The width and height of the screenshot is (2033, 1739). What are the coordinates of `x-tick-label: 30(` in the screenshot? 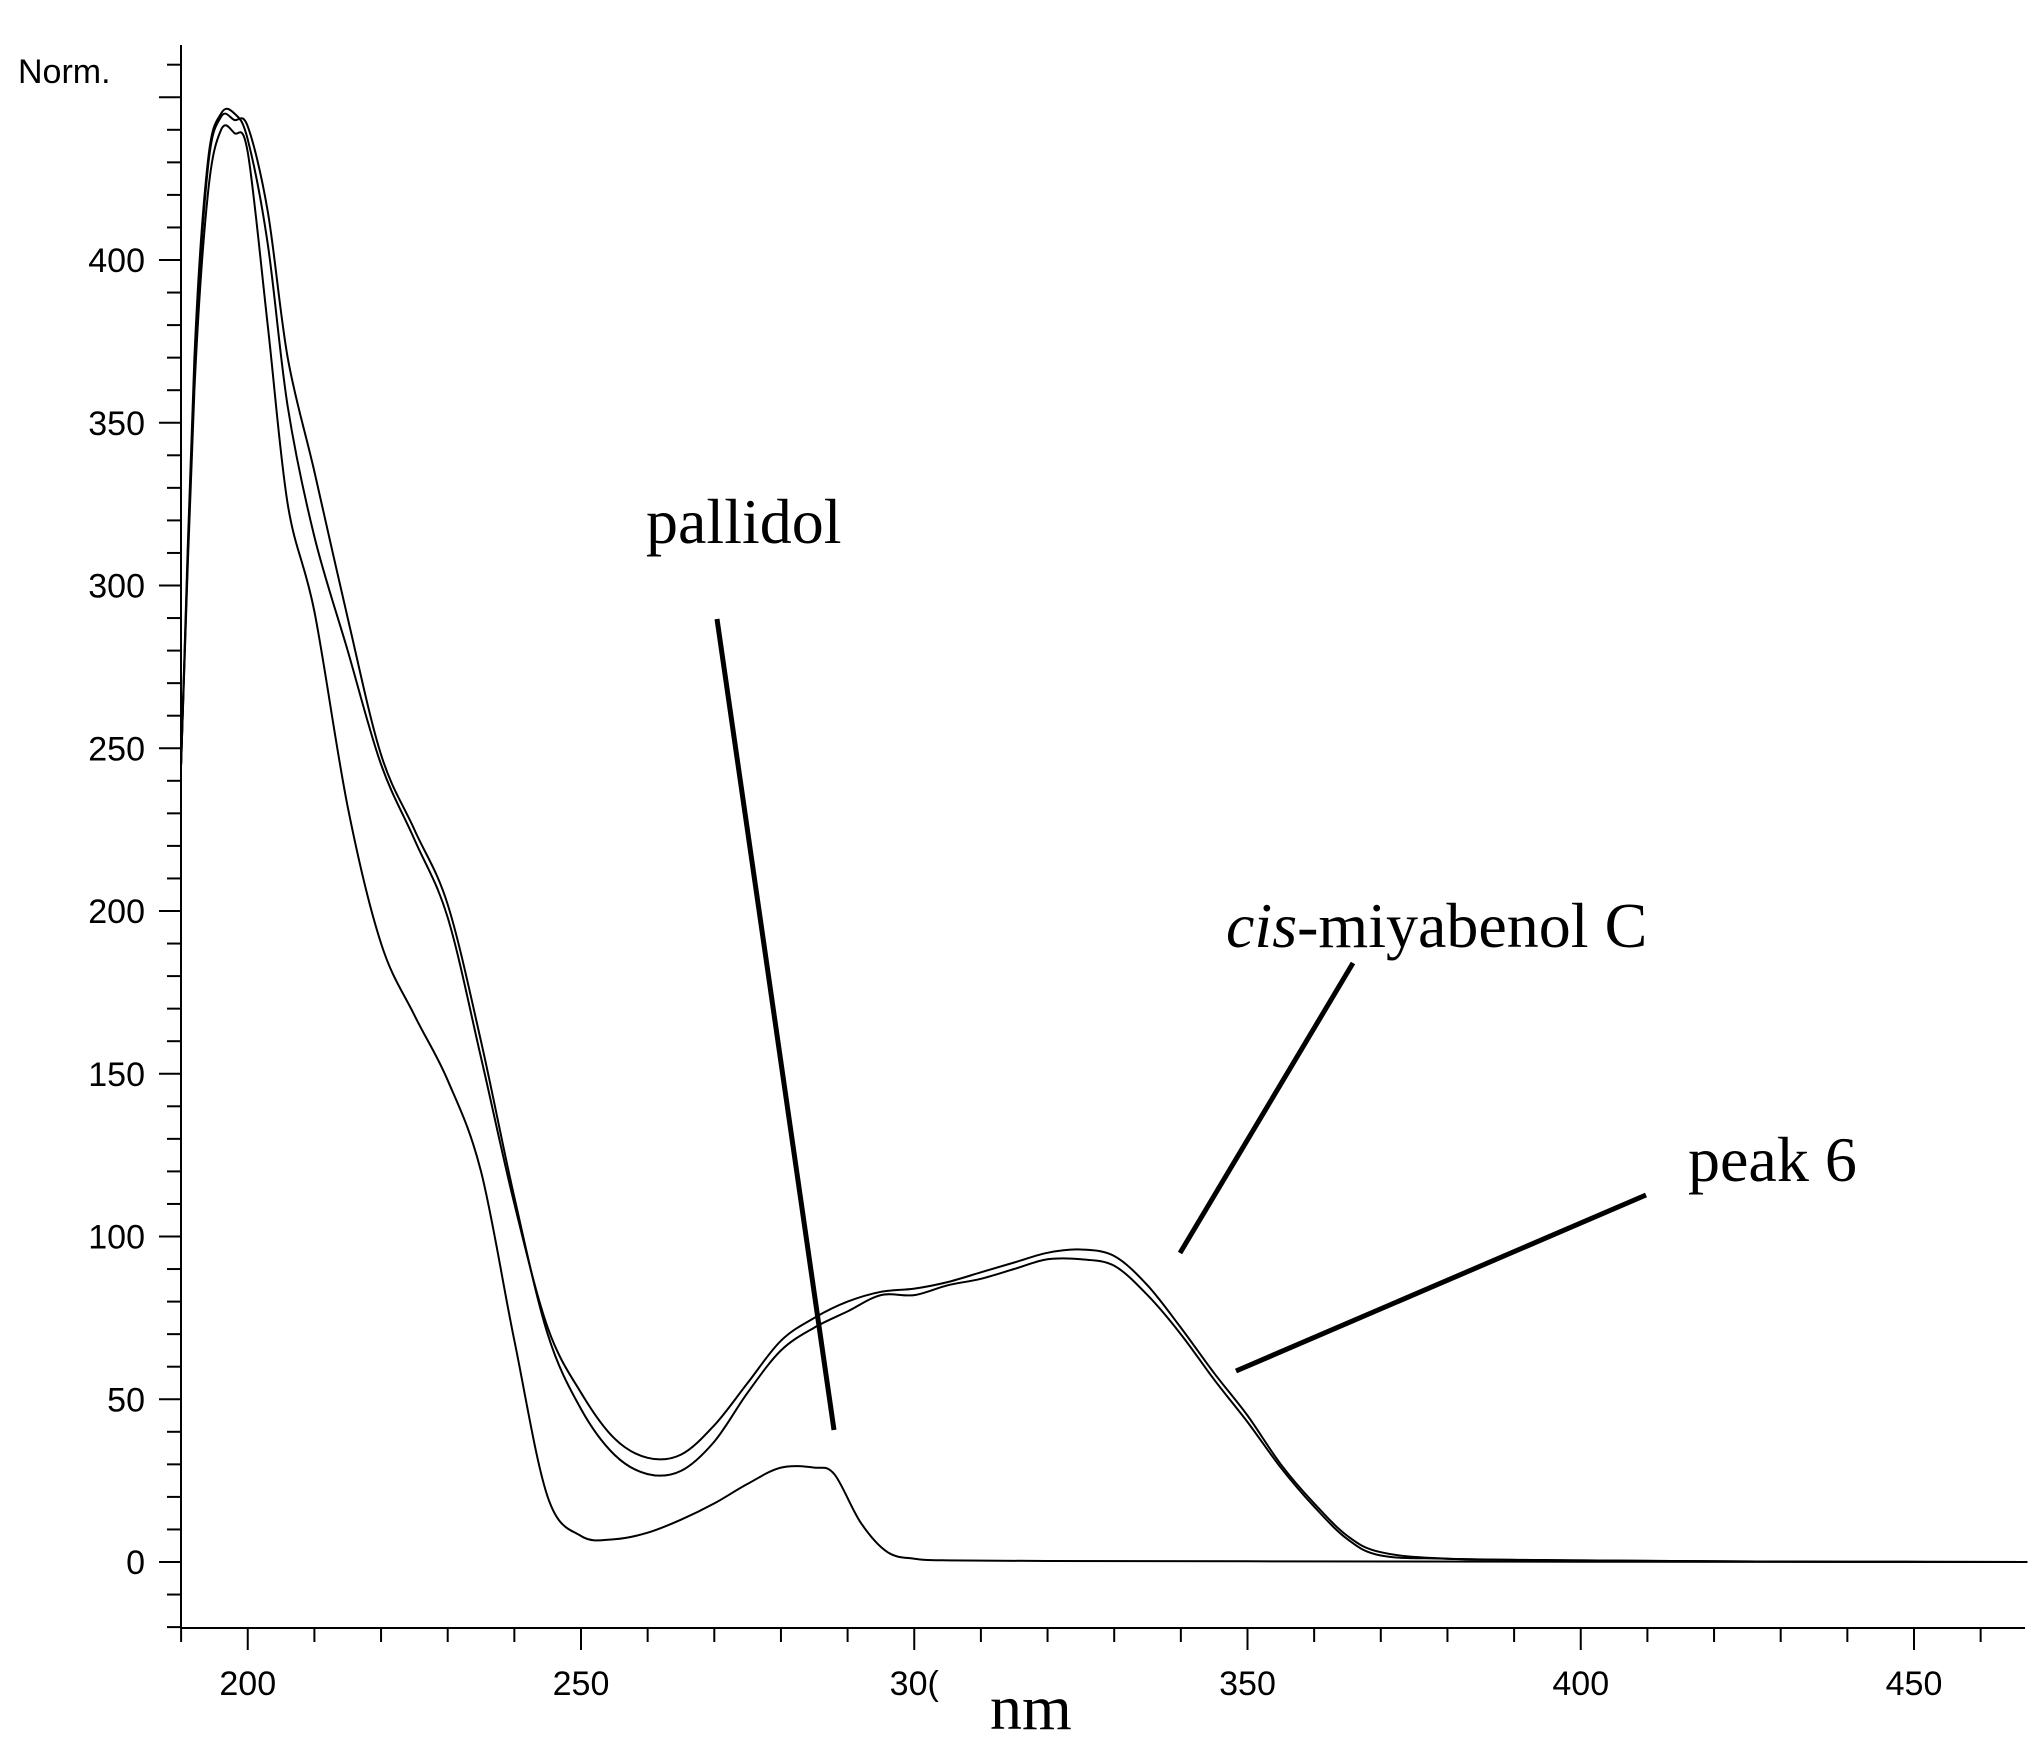 It's located at (915, 1684).